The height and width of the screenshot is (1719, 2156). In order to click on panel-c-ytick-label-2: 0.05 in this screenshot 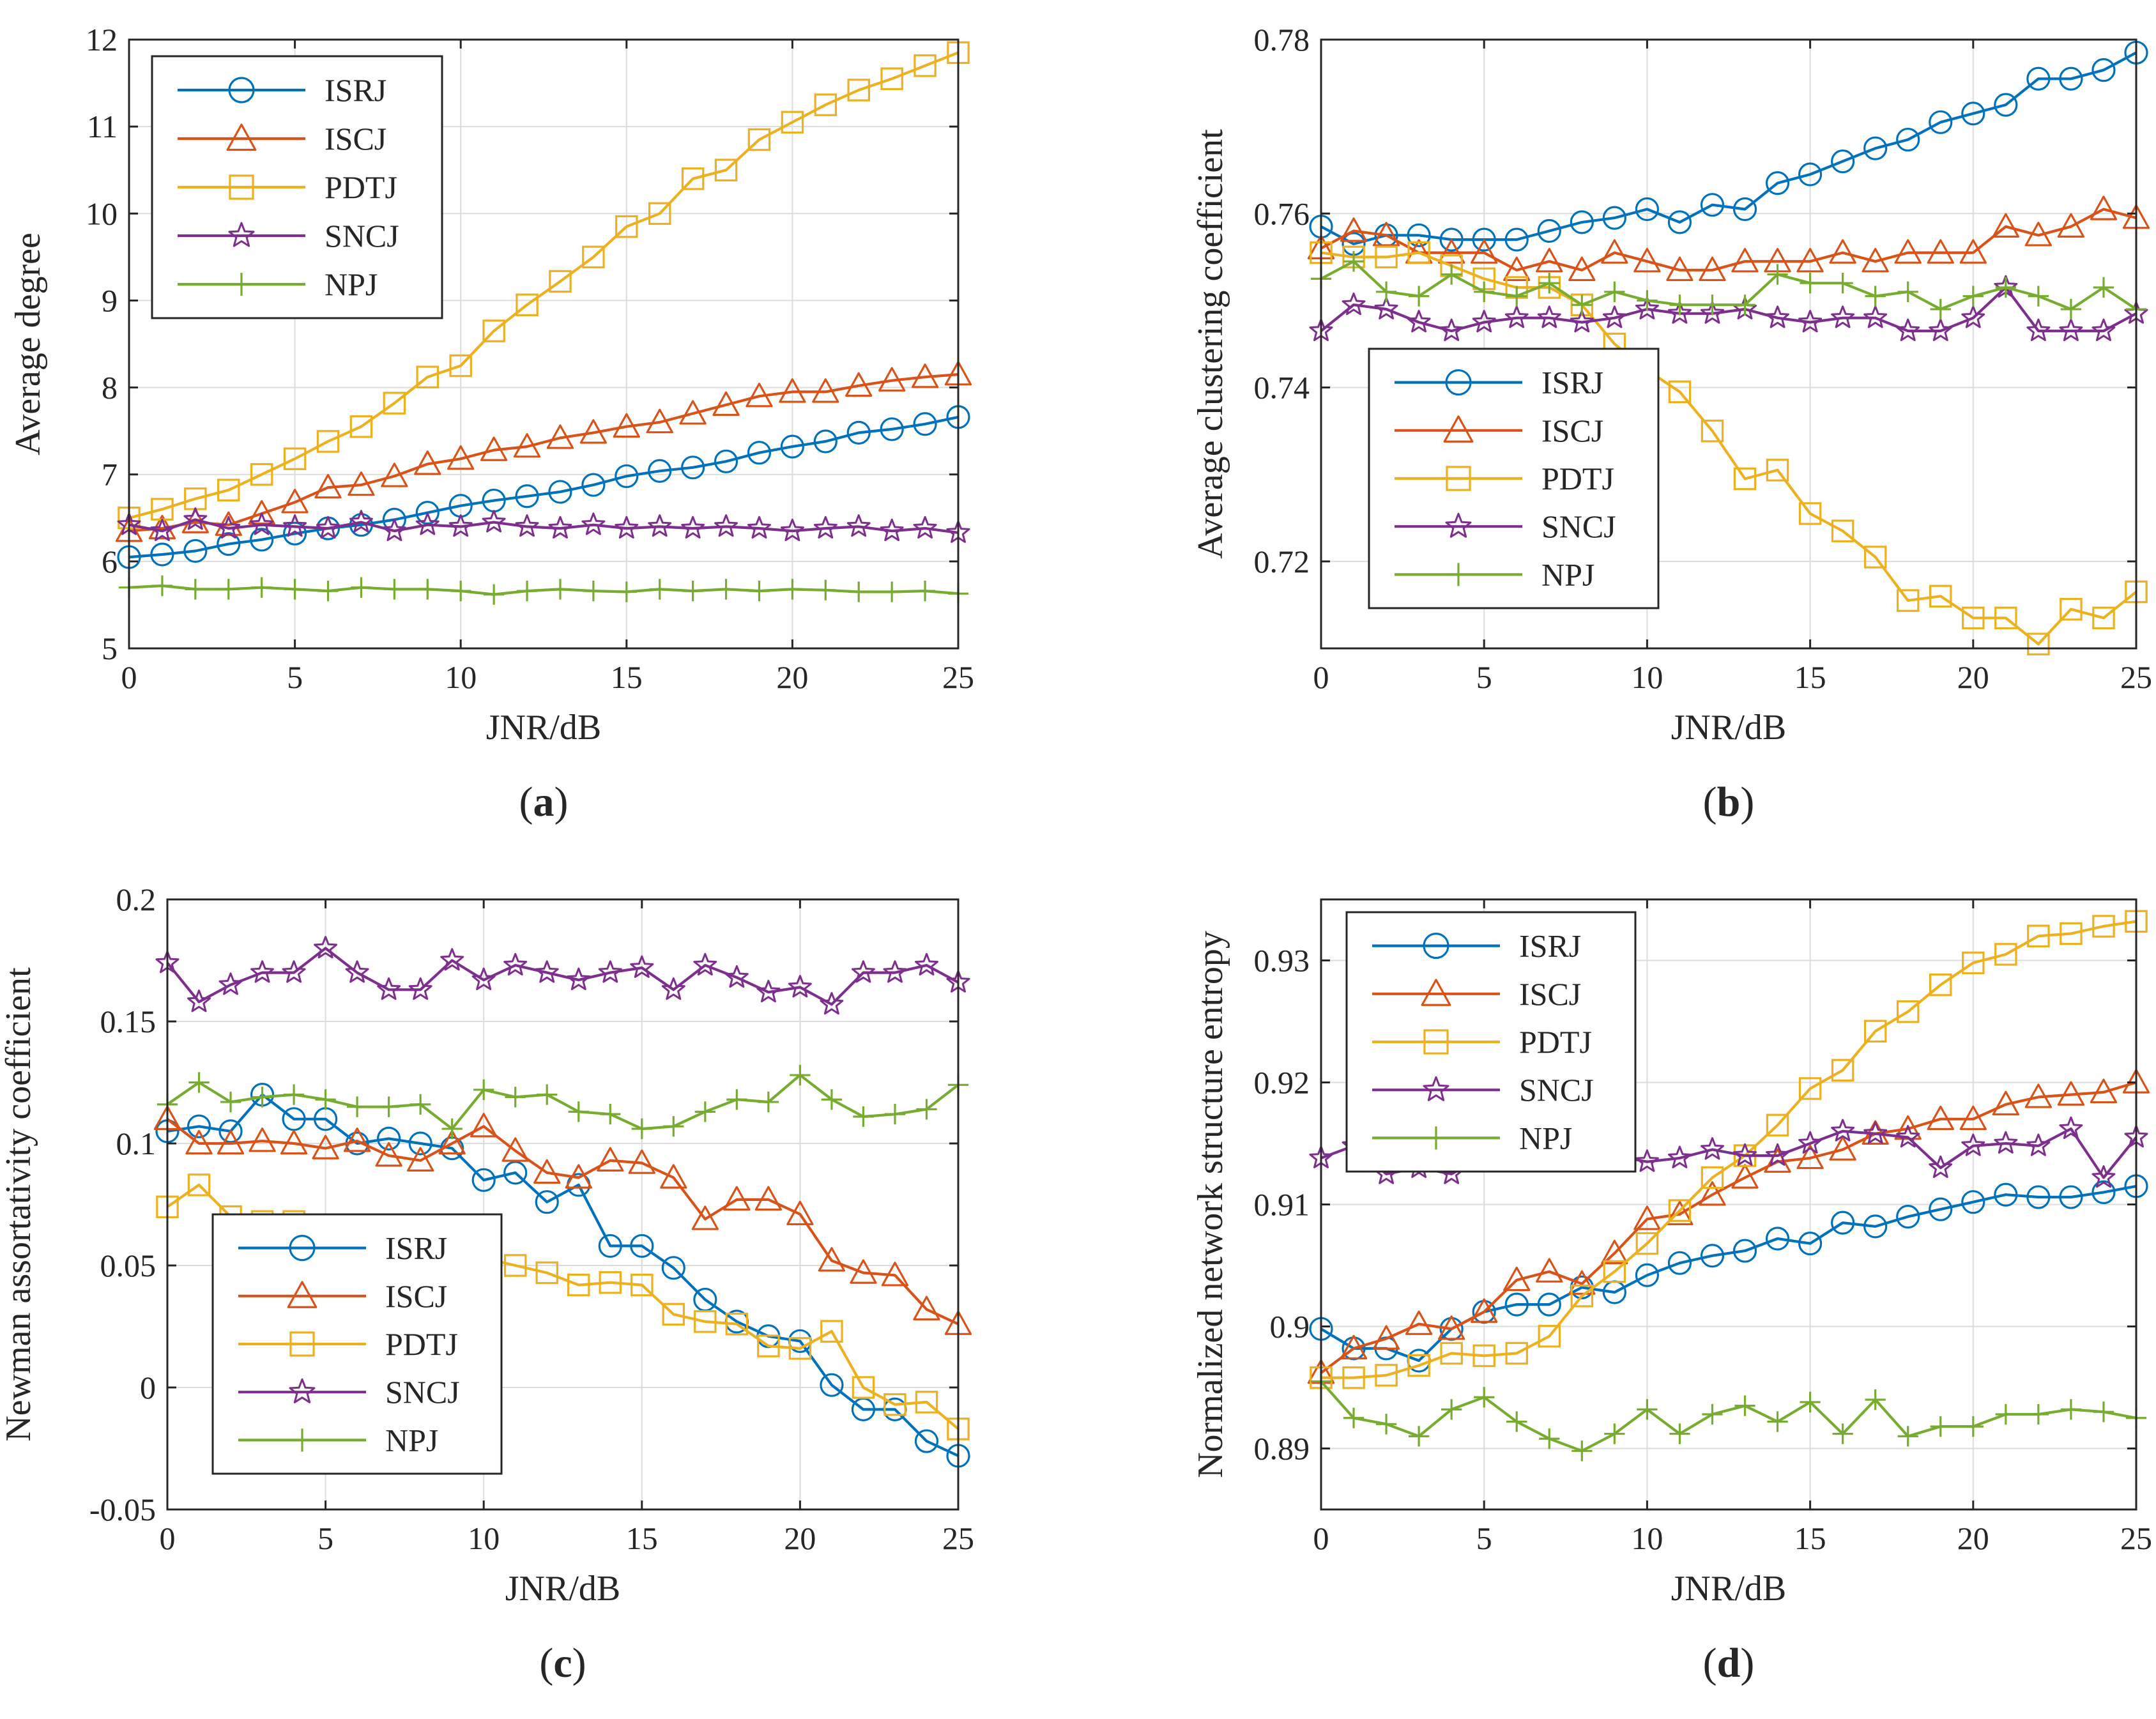, I will do `click(128, 1265)`.